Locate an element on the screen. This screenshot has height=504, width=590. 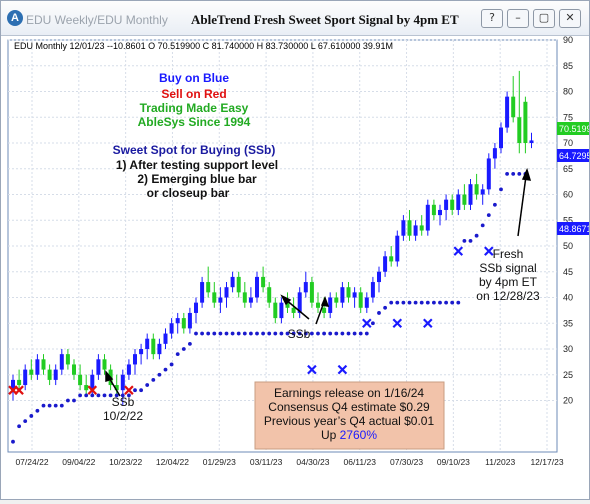
minimize-button: – is located at coordinates (518, 18).